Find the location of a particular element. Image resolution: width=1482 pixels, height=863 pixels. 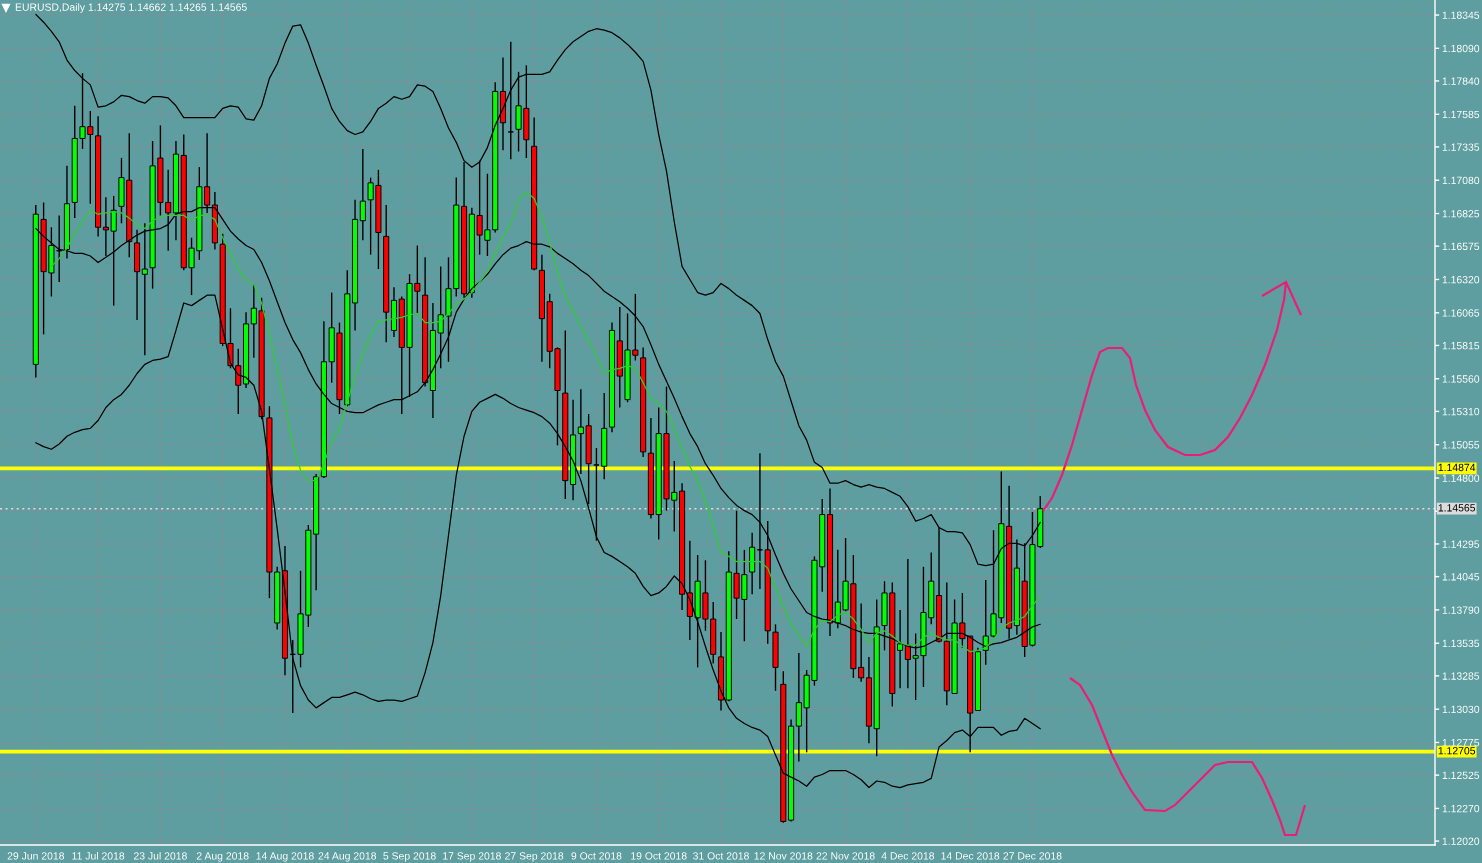

y-tick-label: 1.16575 is located at coordinates (1461, 246).